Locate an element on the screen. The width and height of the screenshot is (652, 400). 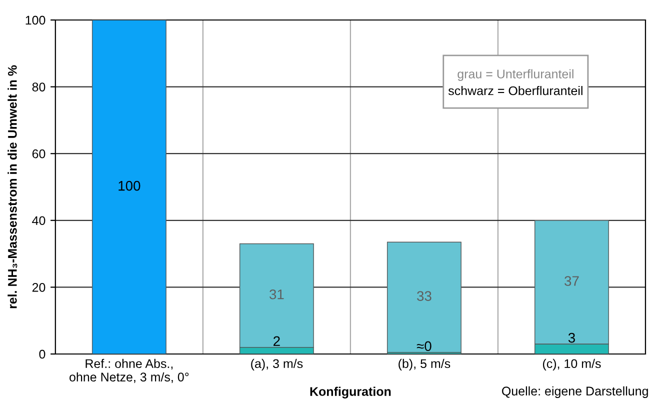
data-label: 31 is located at coordinates (277, 294).